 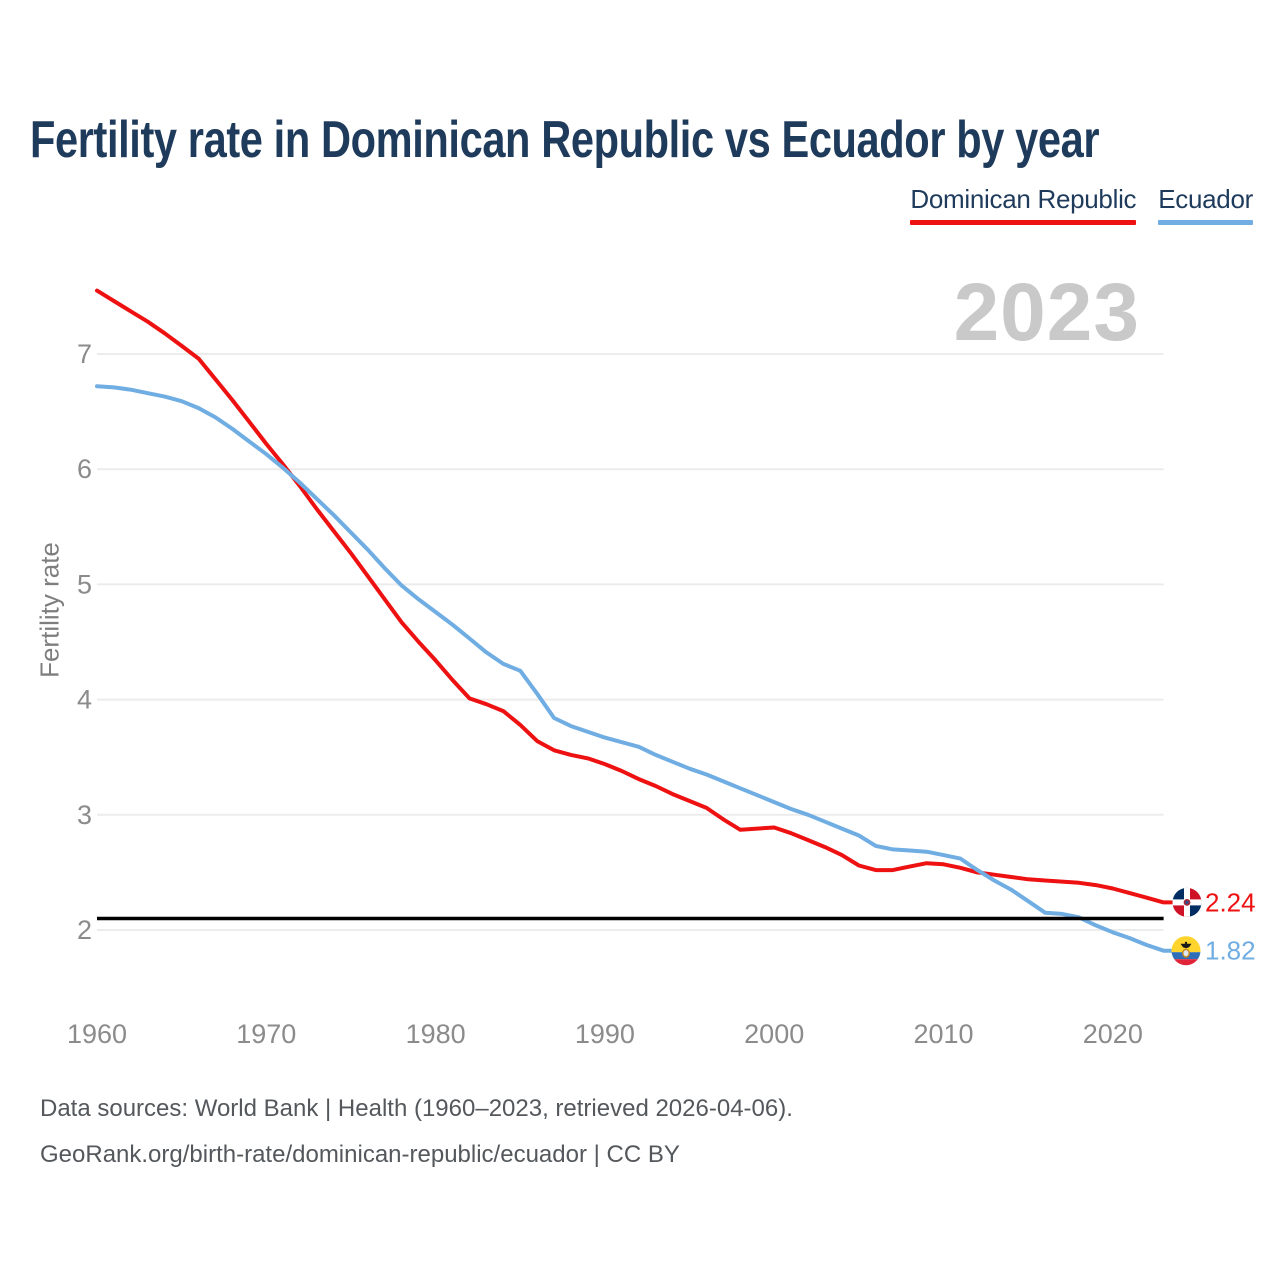 I want to click on x-tick-label-2000: 2000, so click(x=774, y=1034).